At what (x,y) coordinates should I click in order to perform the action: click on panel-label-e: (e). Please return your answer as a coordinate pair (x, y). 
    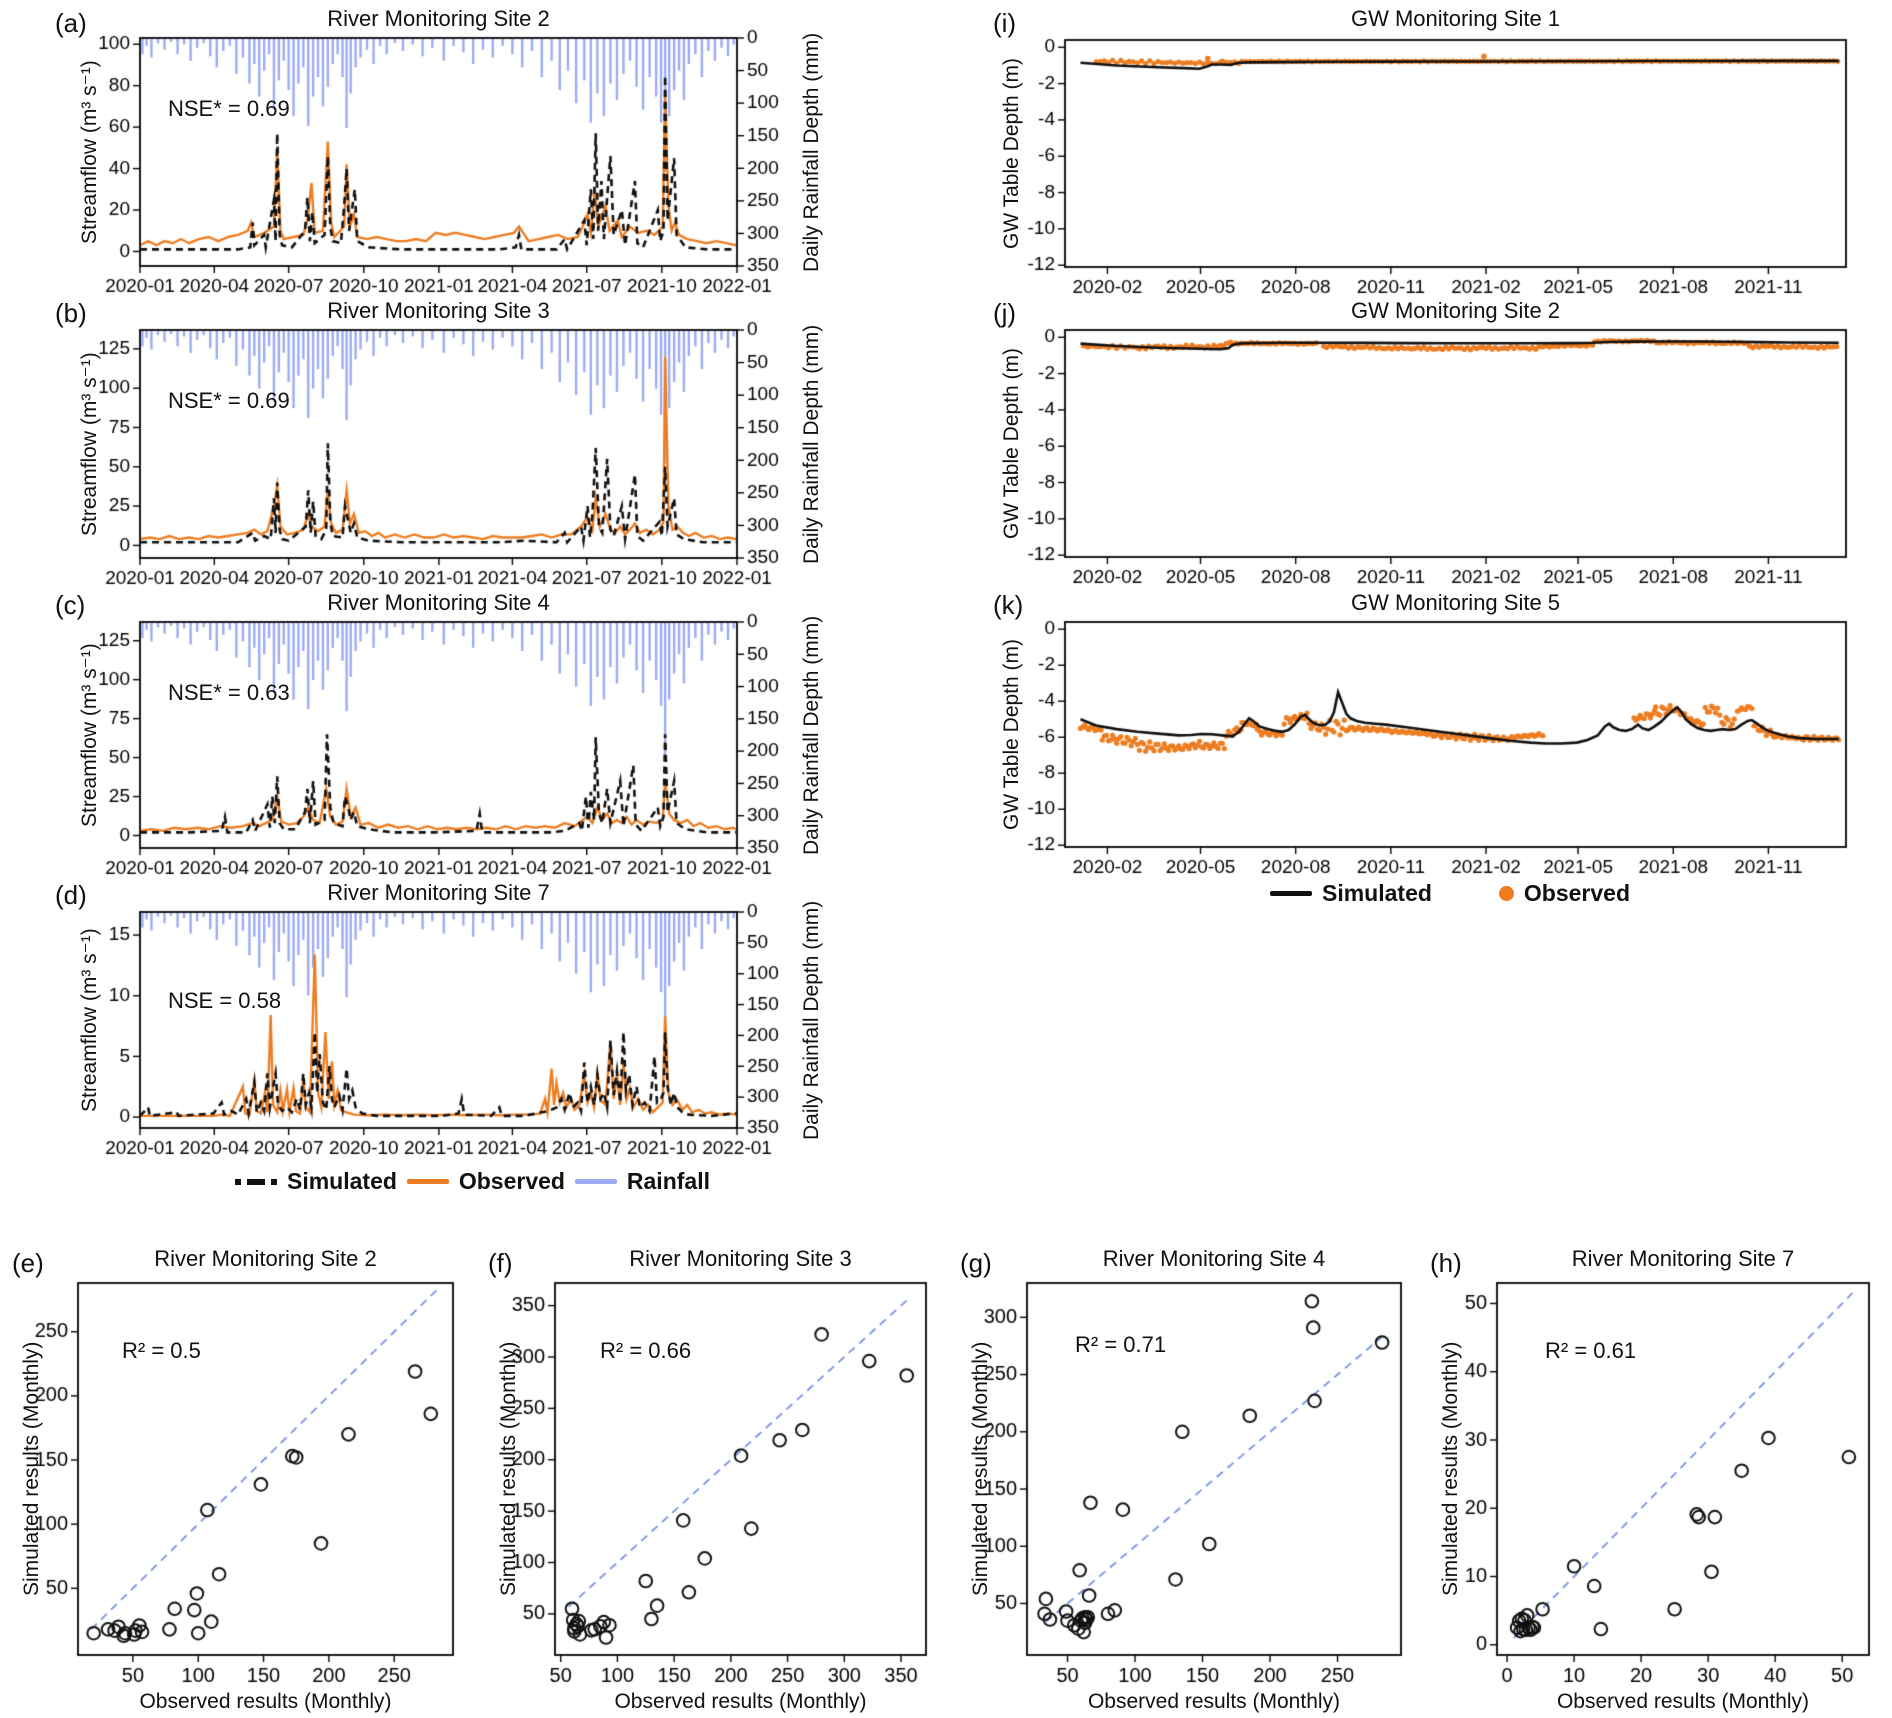
    Looking at the image, I should click on (28, 1263).